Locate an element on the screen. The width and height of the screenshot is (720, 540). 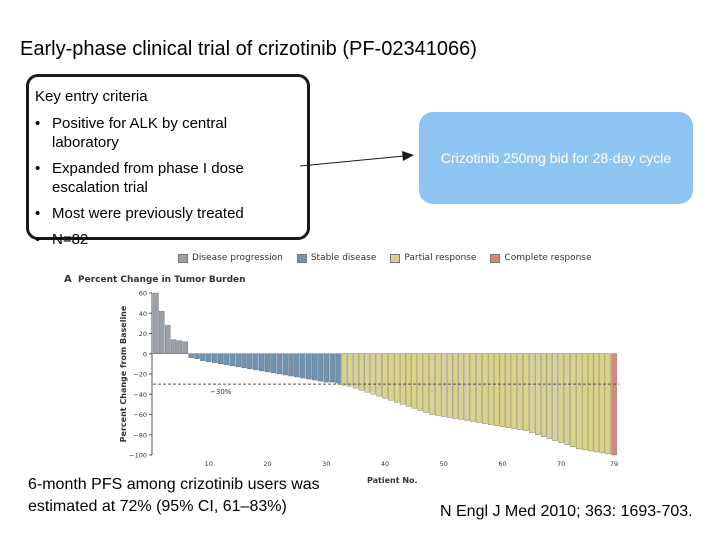
y-tick-label: −100 is located at coordinates (138, 456).